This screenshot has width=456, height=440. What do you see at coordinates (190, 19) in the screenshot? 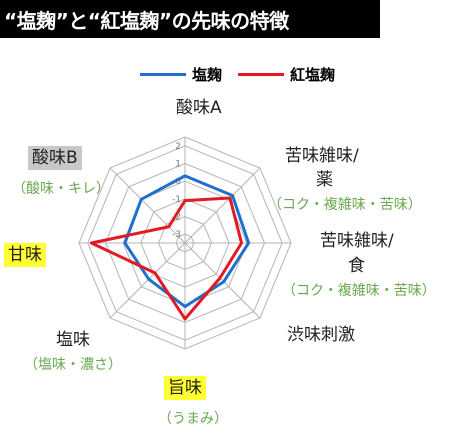
I see `chart-title: “塩麹”と“紅塩麹”の先味の特徴` at bounding box center [190, 19].